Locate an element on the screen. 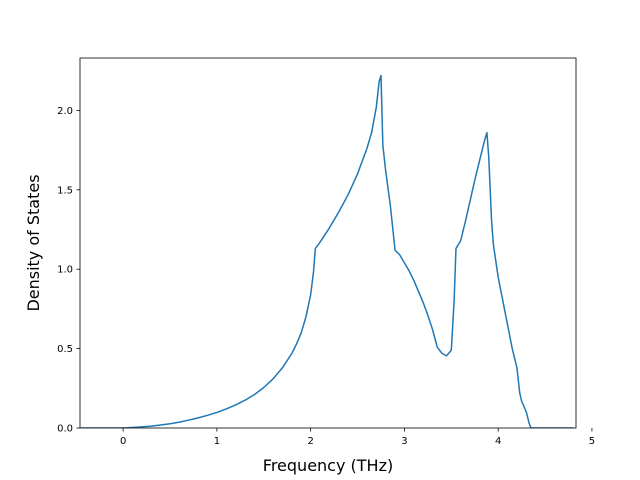 This screenshot has width=640, height=480. x-tick-label: 5 is located at coordinates (592, 441).